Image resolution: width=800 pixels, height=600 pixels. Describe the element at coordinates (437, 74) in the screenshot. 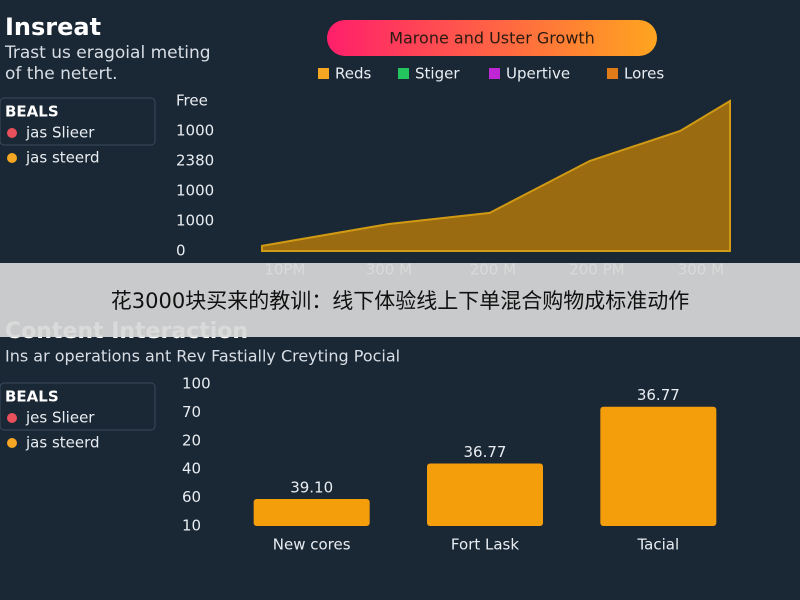

I see `legend-label: Stiger` at that location.